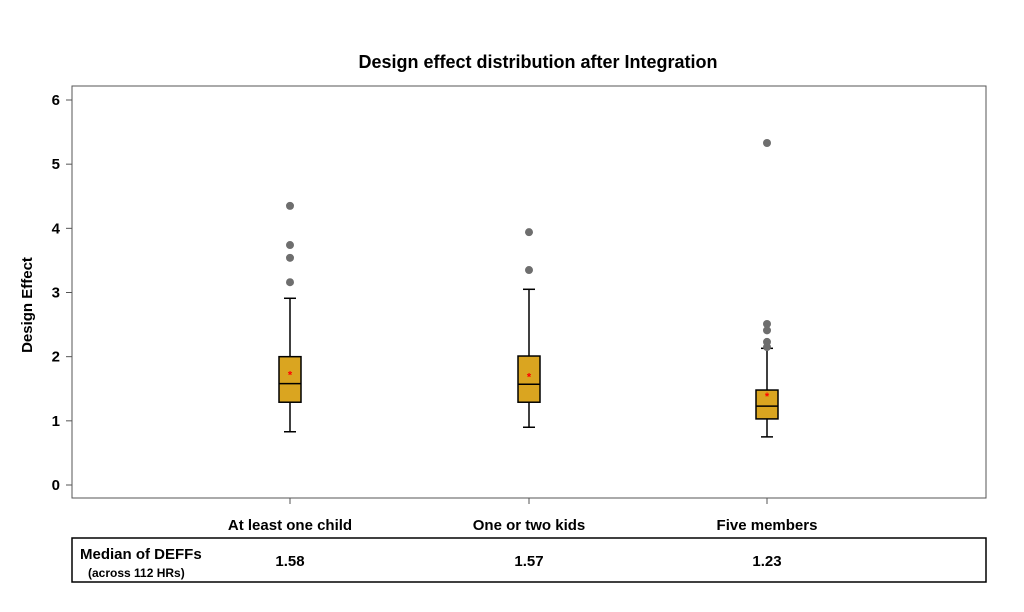  I want to click on y-tick-label: 4, so click(56, 228).